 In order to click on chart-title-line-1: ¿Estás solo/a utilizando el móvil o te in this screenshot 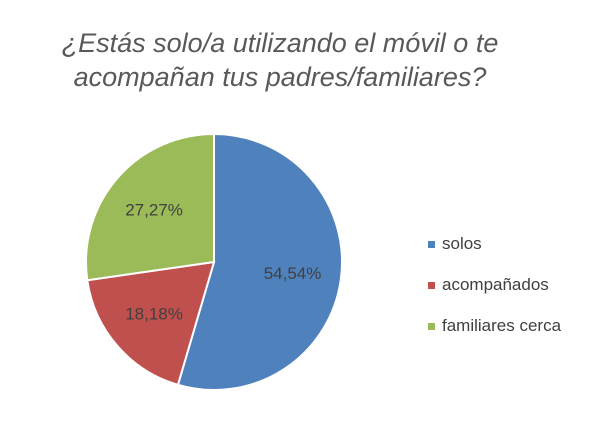, I will do `click(280, 43)`.